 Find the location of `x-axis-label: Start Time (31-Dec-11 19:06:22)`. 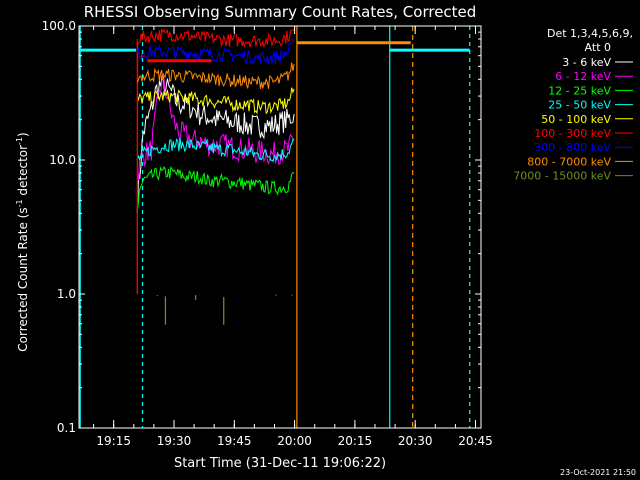

x-axis-label: Start Time (31-Dec-11 19:06:22) is located at coordinates (280, 463).